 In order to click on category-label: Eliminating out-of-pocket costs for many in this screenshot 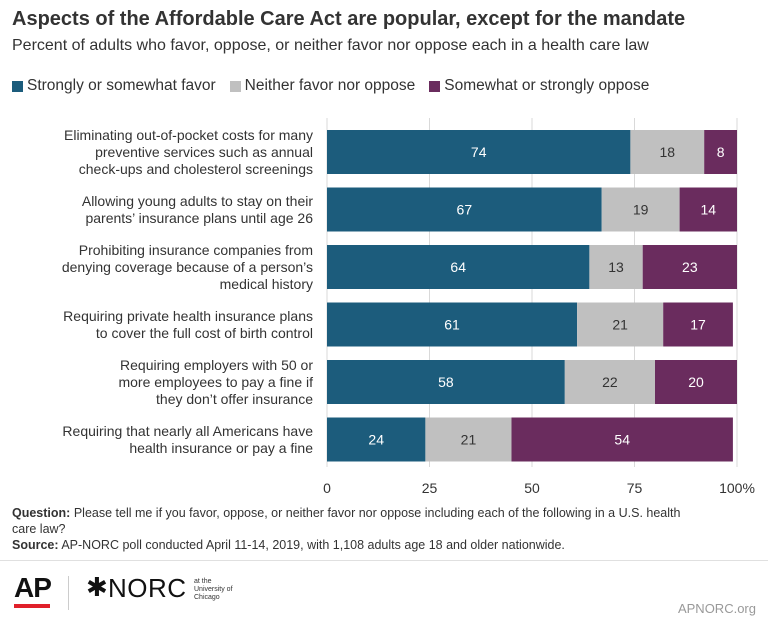, I will do `click(188, 135)`.